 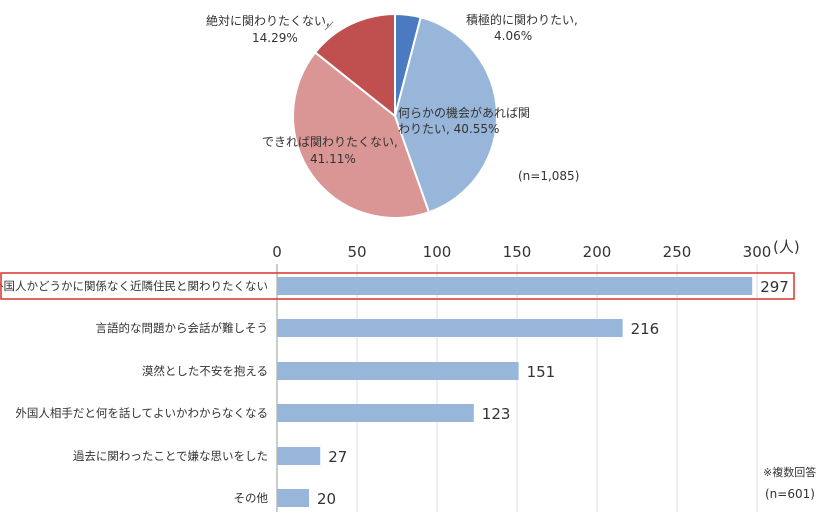 What do you see at coordinates (205, 371) in the screenshot?
I see `category-label-2: 漠然とした不安を抱える` at bounding box center [205, 371].